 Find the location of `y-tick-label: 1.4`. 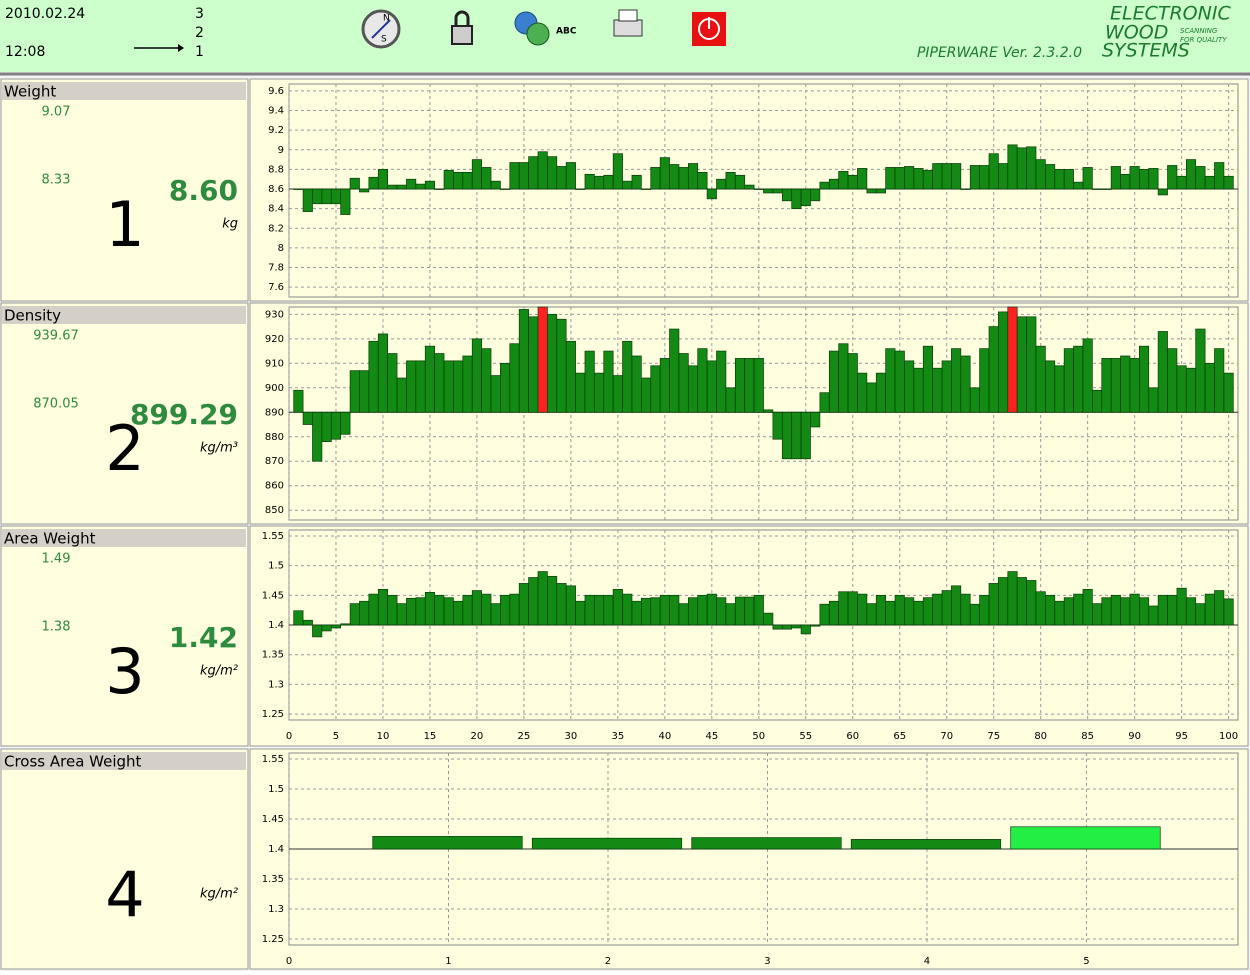

y-tick-label: 1.4 is located at coordinates (276, 625).